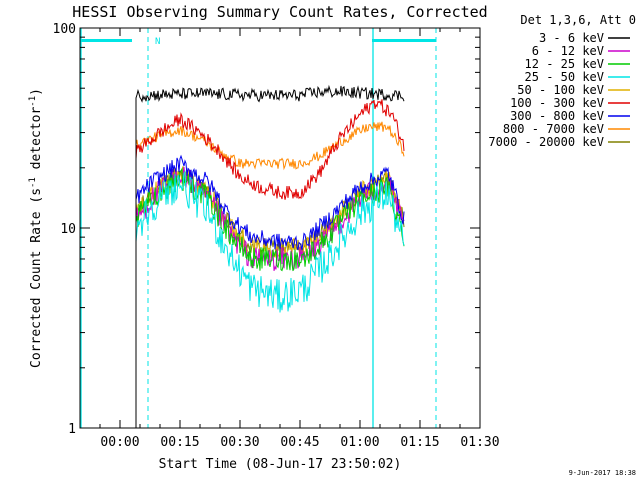  What do you see at coordinates (36, 278) in the screenshot?
I see `y-axis-label-part: Corrected Count Rate (s` at bounding box center [36, 278].